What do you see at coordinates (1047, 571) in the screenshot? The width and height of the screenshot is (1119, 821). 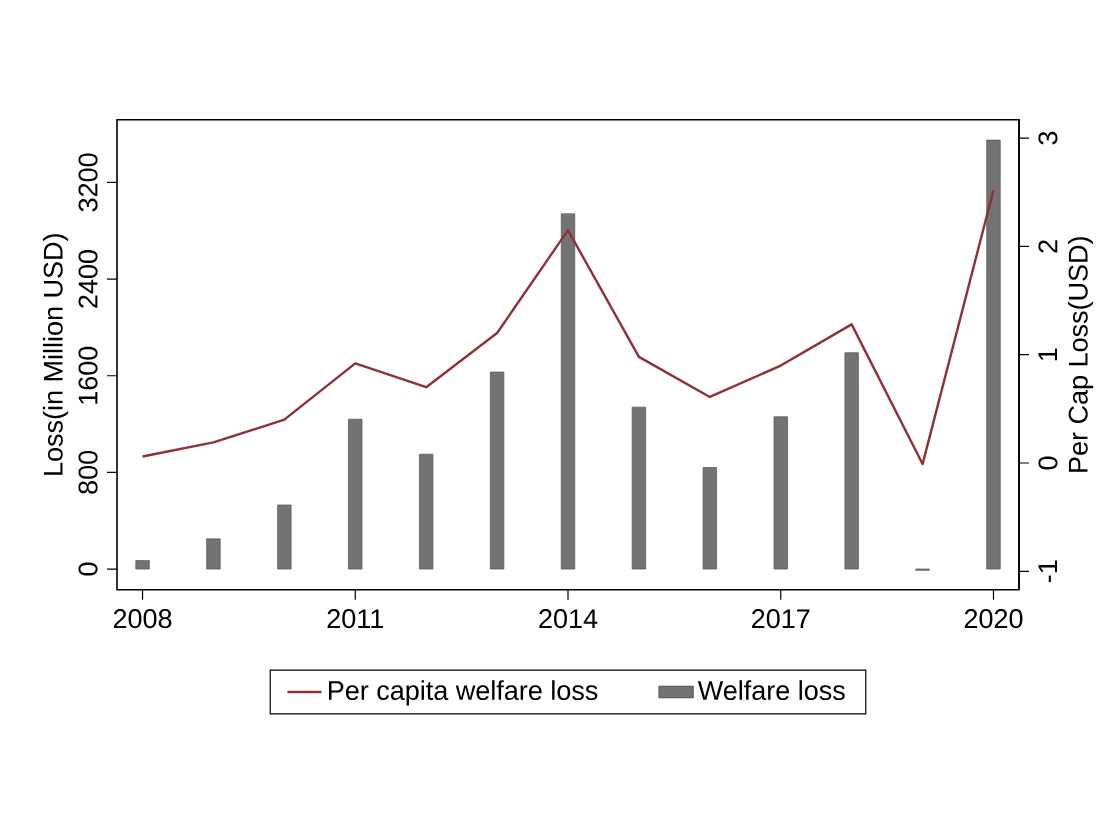 I see `y2-tick-label: -1` at bounding box center [1047, 571].